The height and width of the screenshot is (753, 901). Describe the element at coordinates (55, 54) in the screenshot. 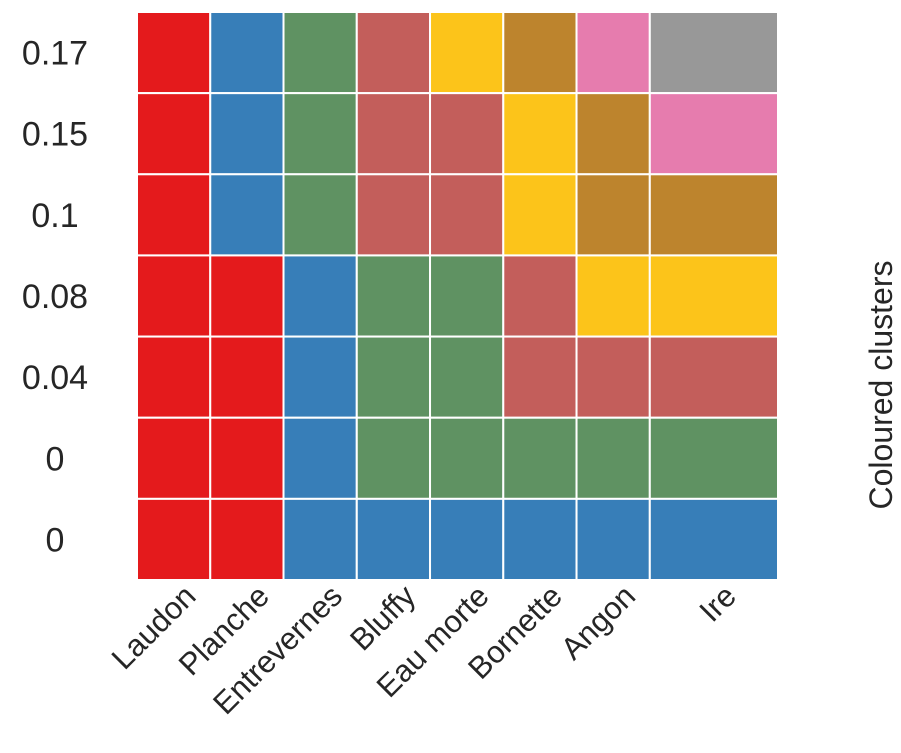

I see `y-tick-label: 0.17` at that location.